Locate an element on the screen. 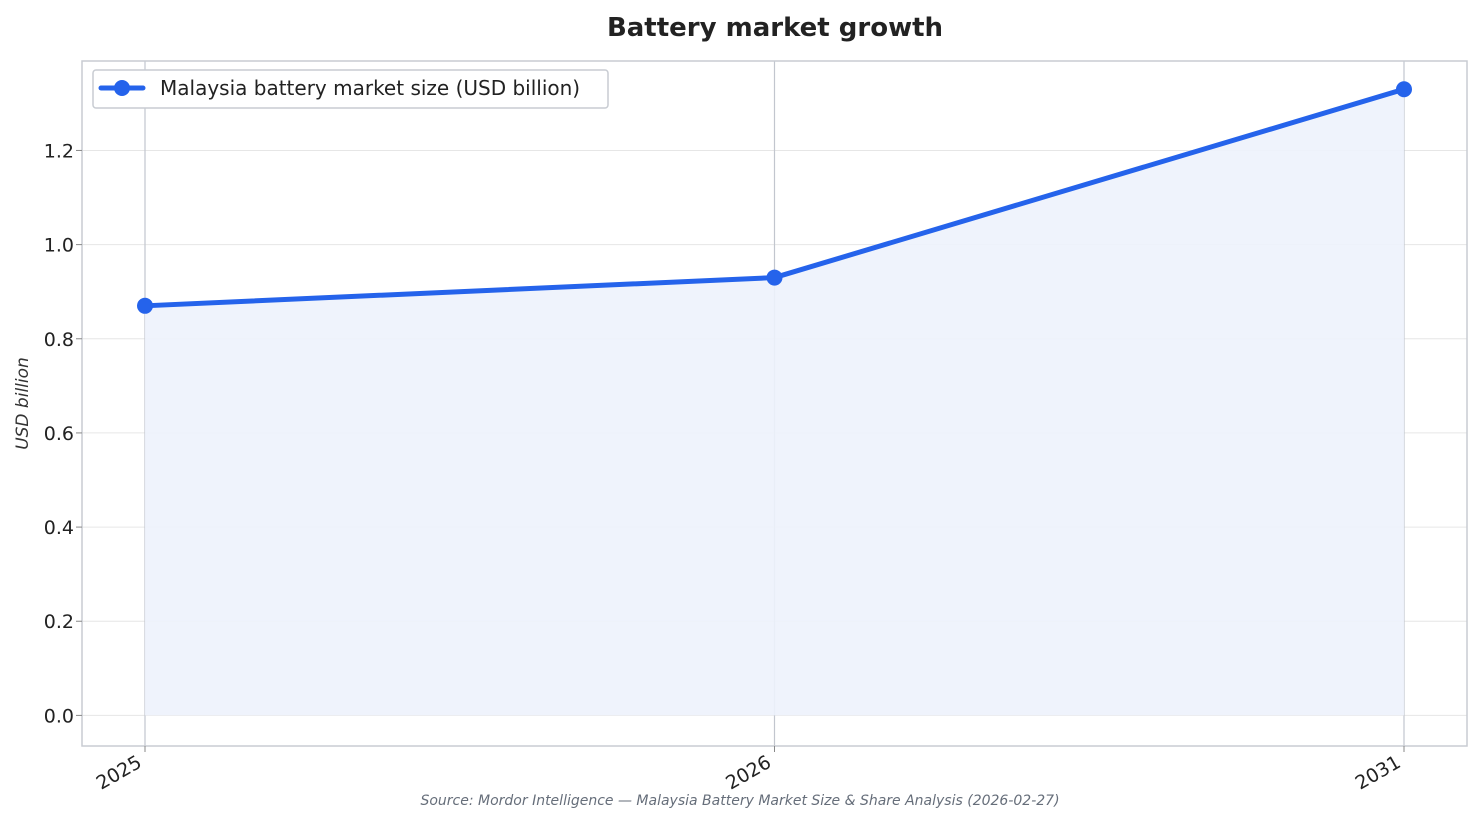 This screenshot has width=1482, height=824. y-tick-label: 1.2 is located at coordinates (59, 151).